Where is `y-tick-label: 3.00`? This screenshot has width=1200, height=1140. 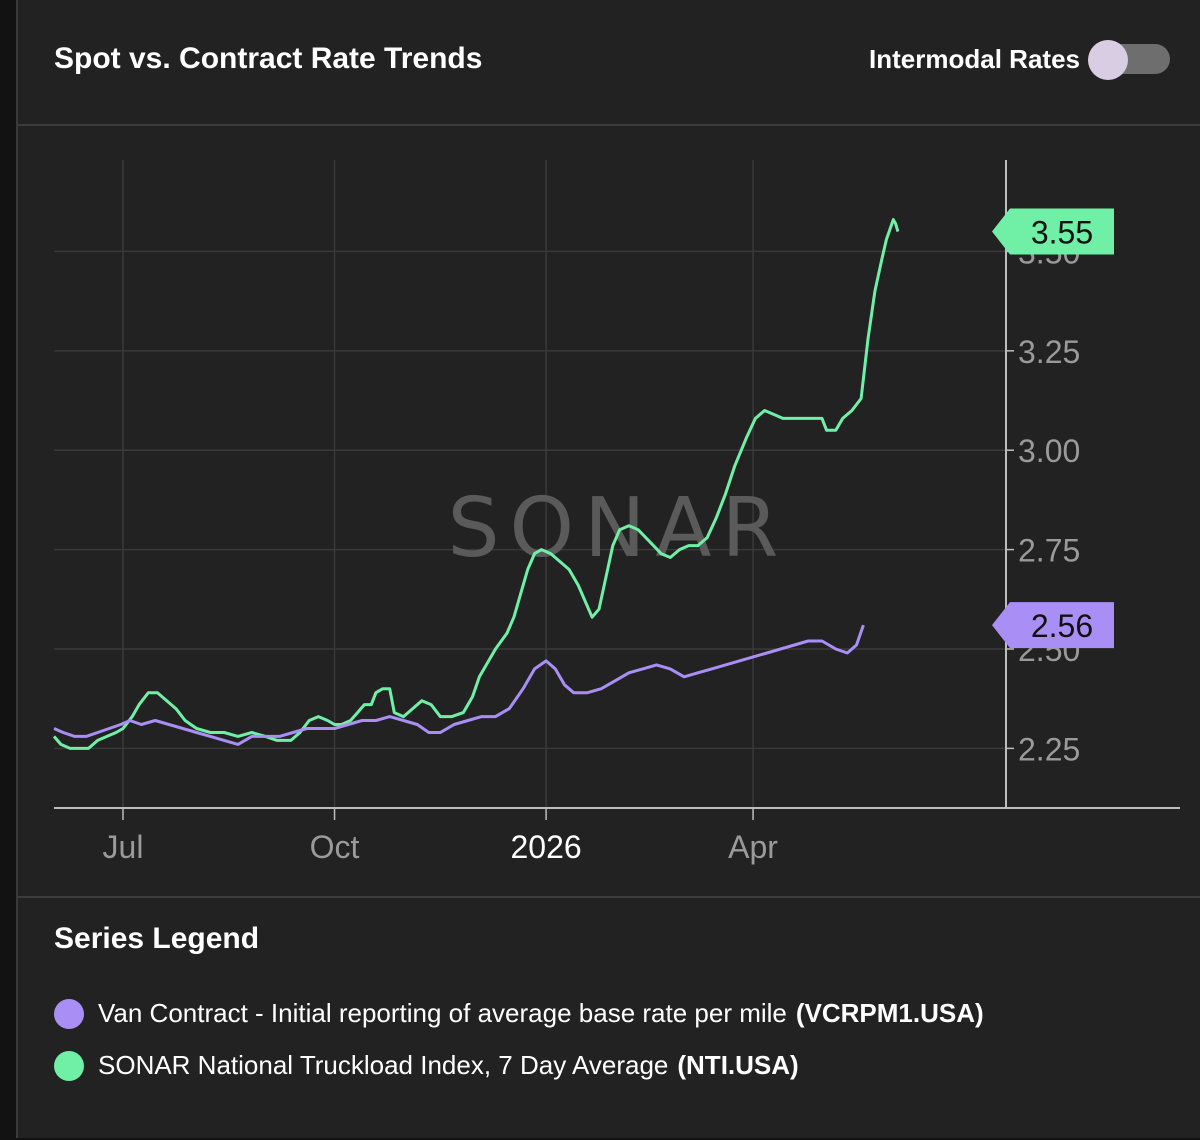 y-tick-label: 3.00 is located at coordinates (1049, 451).